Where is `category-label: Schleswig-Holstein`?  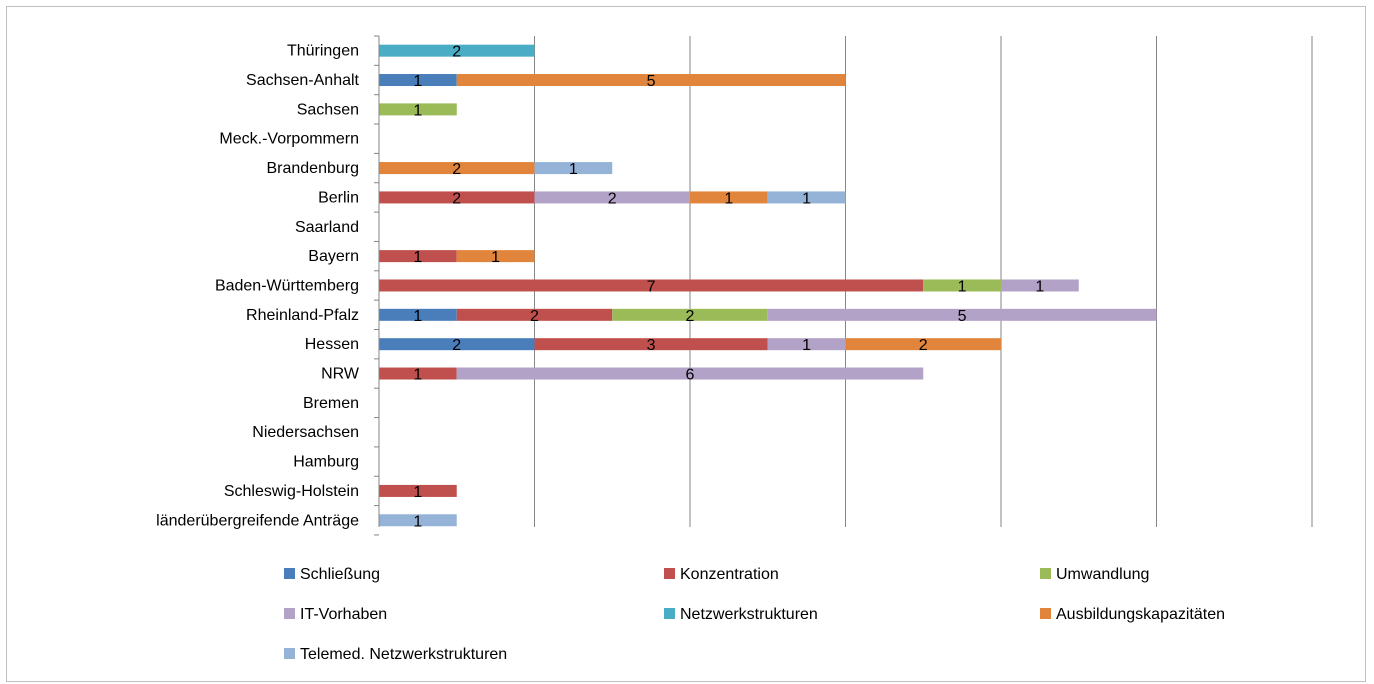 category-label: Schleswig-Holstein is located at coordinates (291, 491).